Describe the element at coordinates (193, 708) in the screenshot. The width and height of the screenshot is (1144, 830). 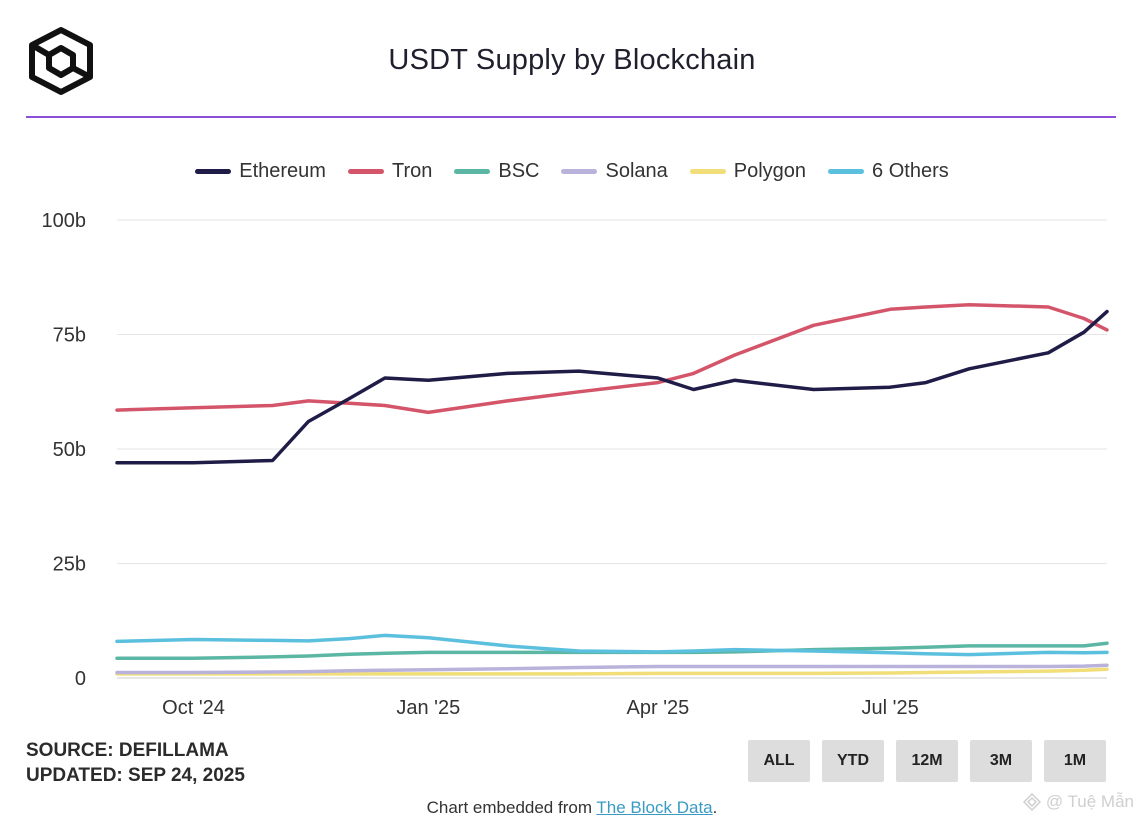
I see `x-tick-label: Oct '24` at that location.